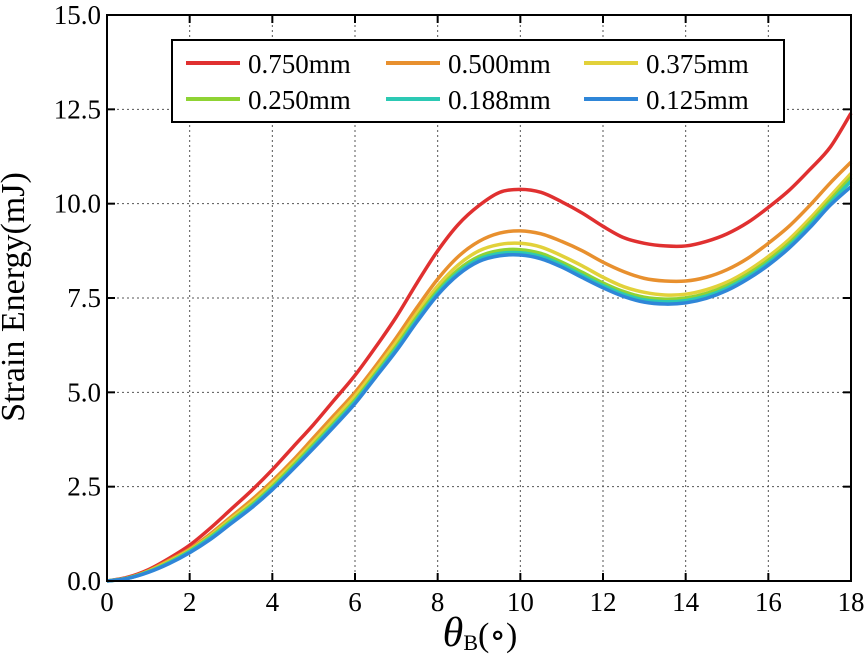  I want to click on y-tick-label: 7.5, so click(84, 298).